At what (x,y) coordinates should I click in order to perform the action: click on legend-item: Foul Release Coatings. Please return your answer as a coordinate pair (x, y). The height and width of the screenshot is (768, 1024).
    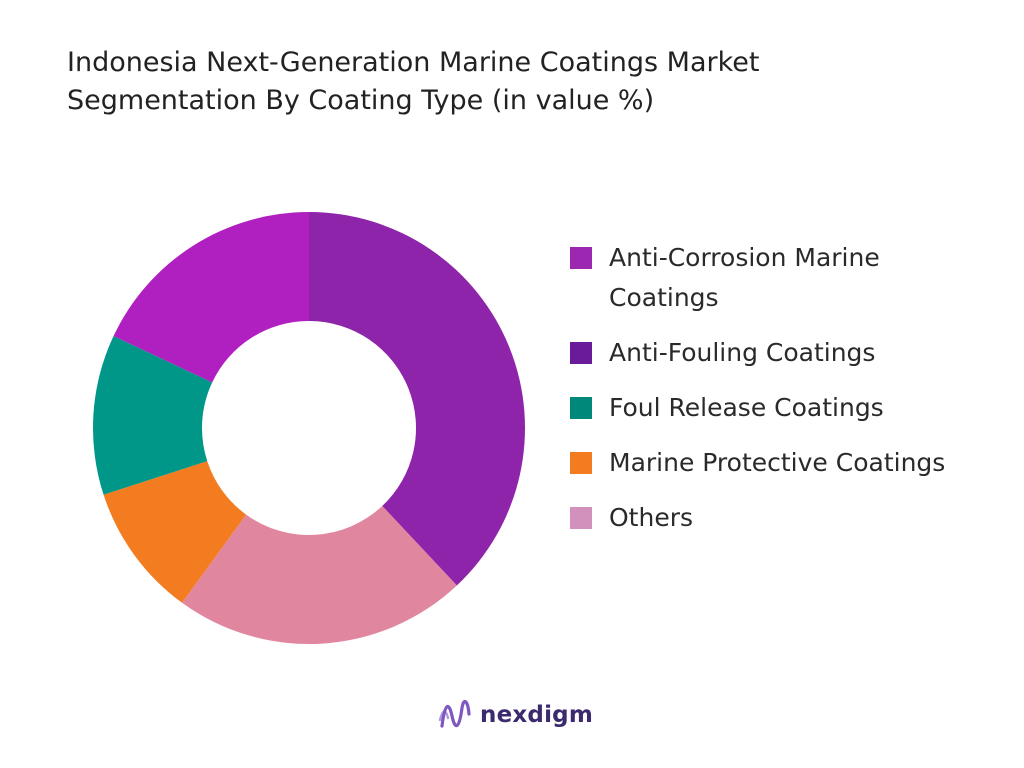
    Looking at the image, I should click on (780, 408).